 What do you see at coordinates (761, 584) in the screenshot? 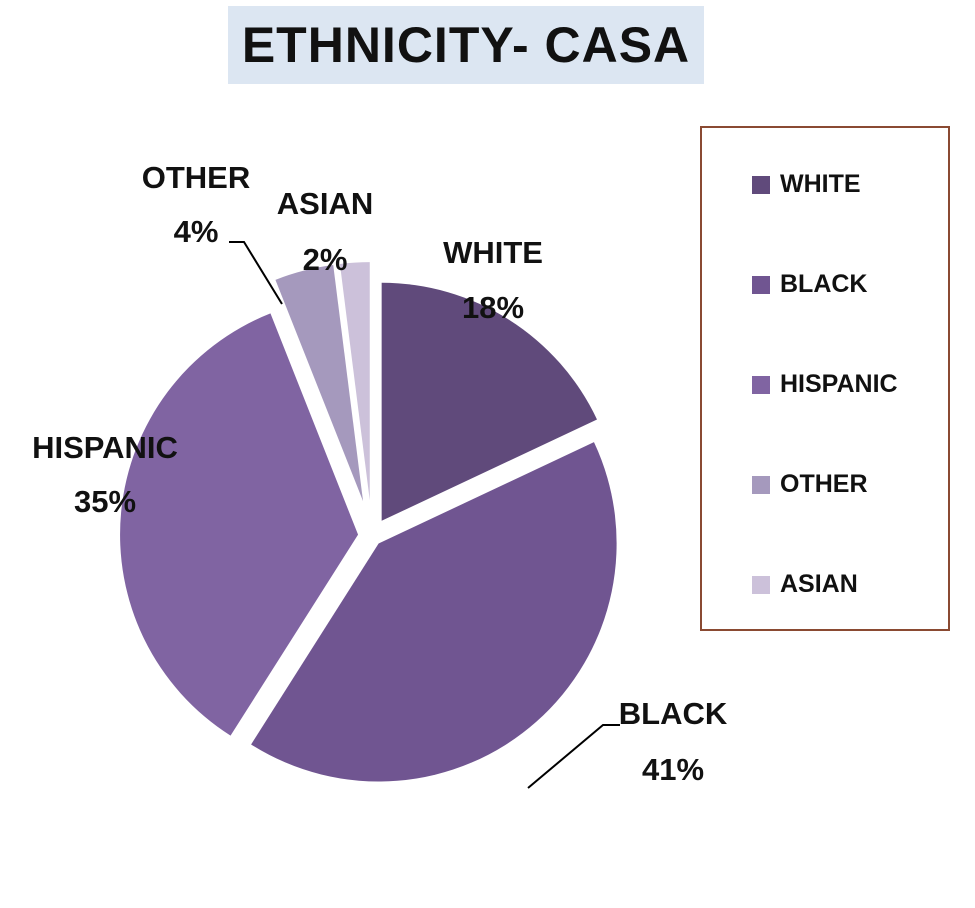
I see `legend-swatch-asian` at bounding box center [761, 584].